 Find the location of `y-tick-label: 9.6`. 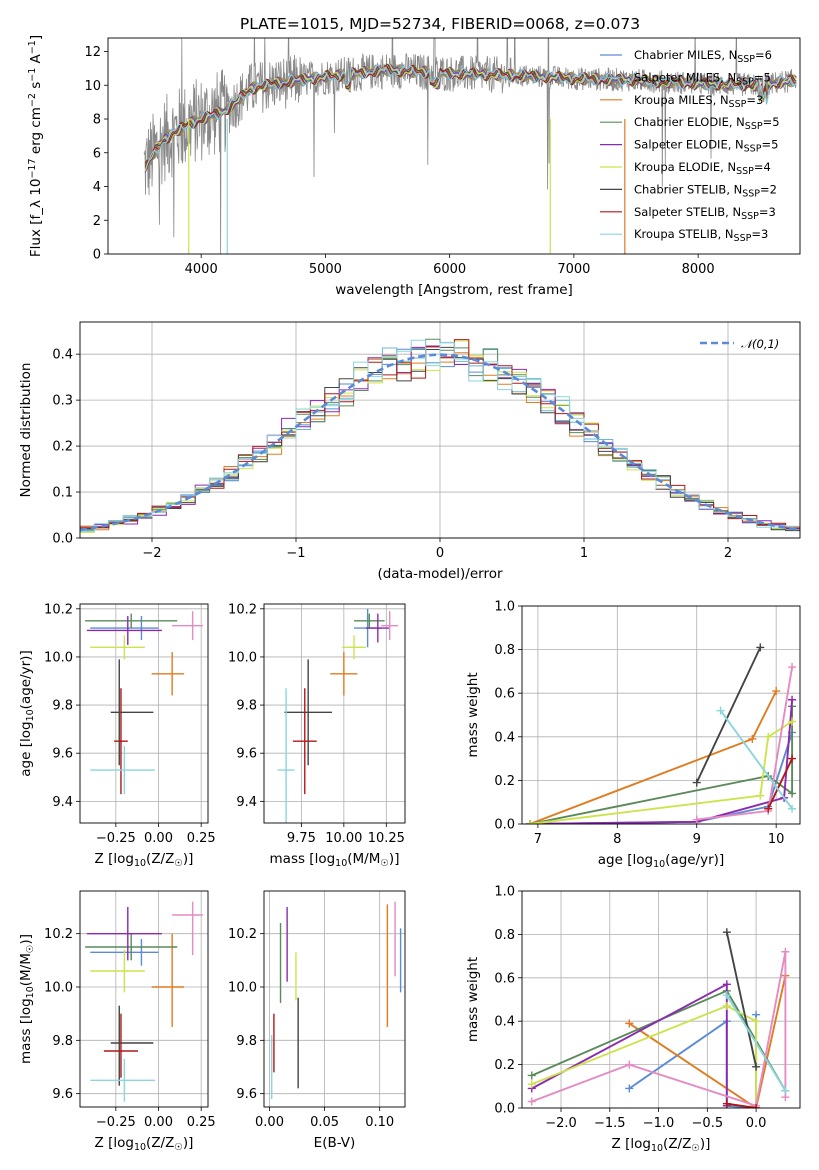

y-tick-label: 9.6 is located at coordinates (246, 1094).